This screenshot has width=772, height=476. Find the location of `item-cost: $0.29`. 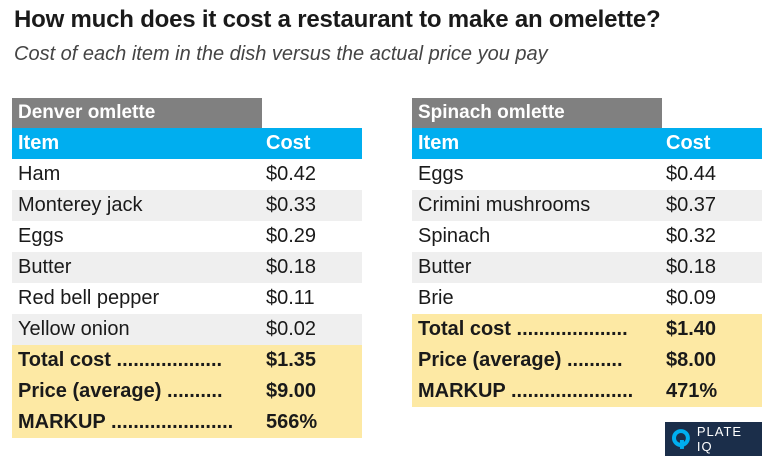

item-cost: $0.29 is located at coordinates (291, 236).